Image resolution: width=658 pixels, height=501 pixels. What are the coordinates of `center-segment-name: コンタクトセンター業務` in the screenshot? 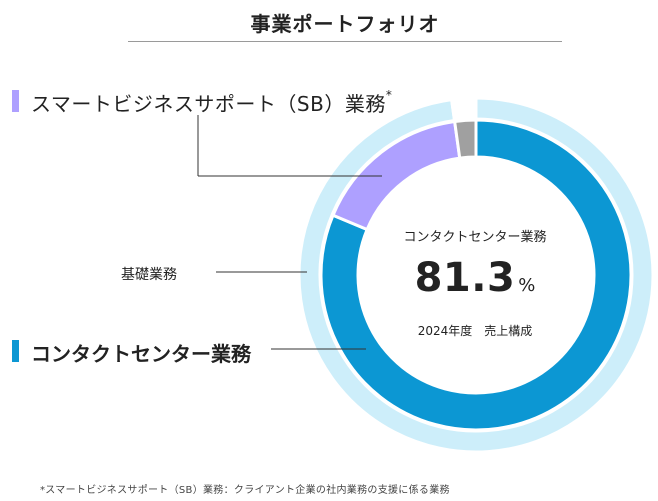 It's located at (475, 237).